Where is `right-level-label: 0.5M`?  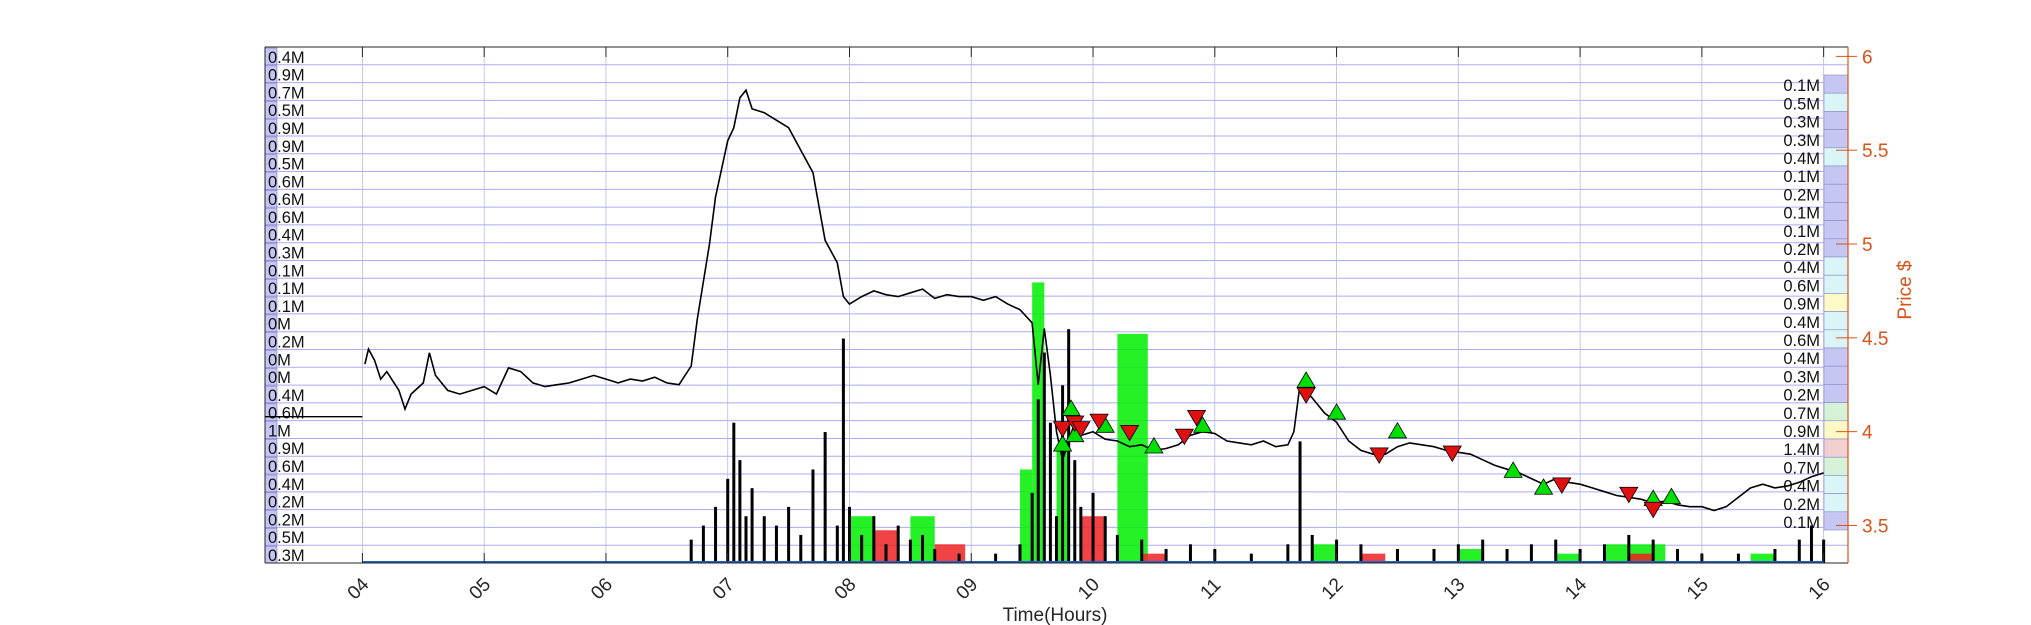
right-level-label: 0.5M is located at coordinates (1801, 104).